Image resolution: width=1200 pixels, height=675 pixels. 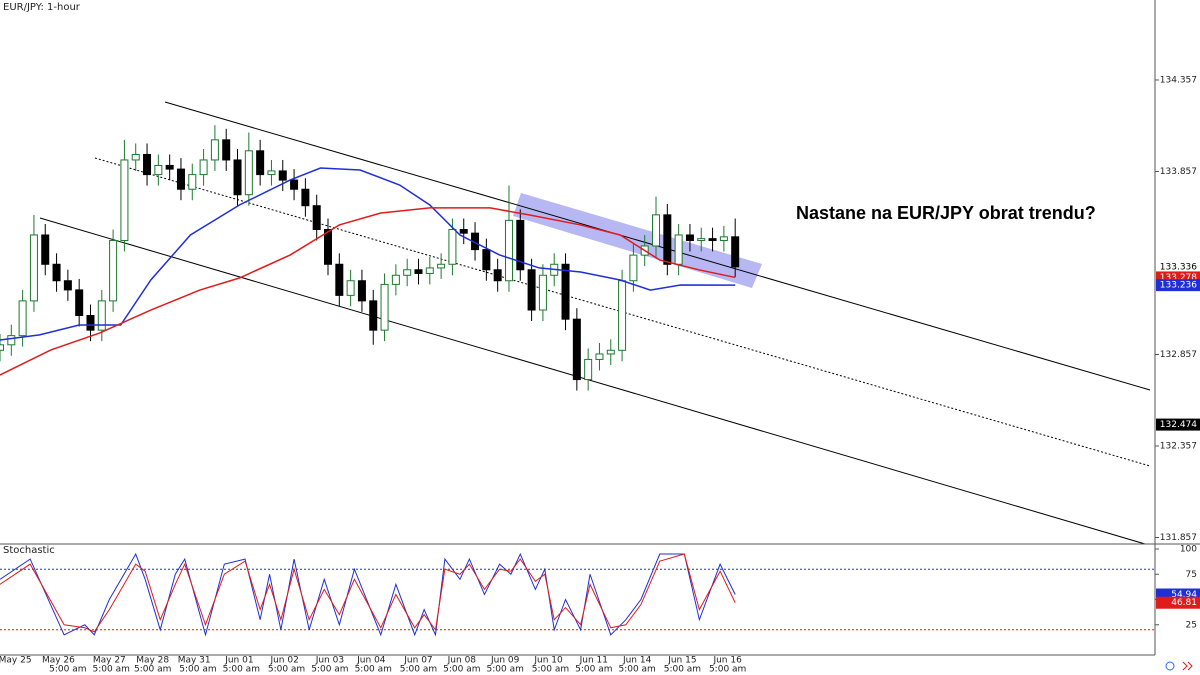 I want to click on x-tick-label: May 28, so click(x=152, y=661).